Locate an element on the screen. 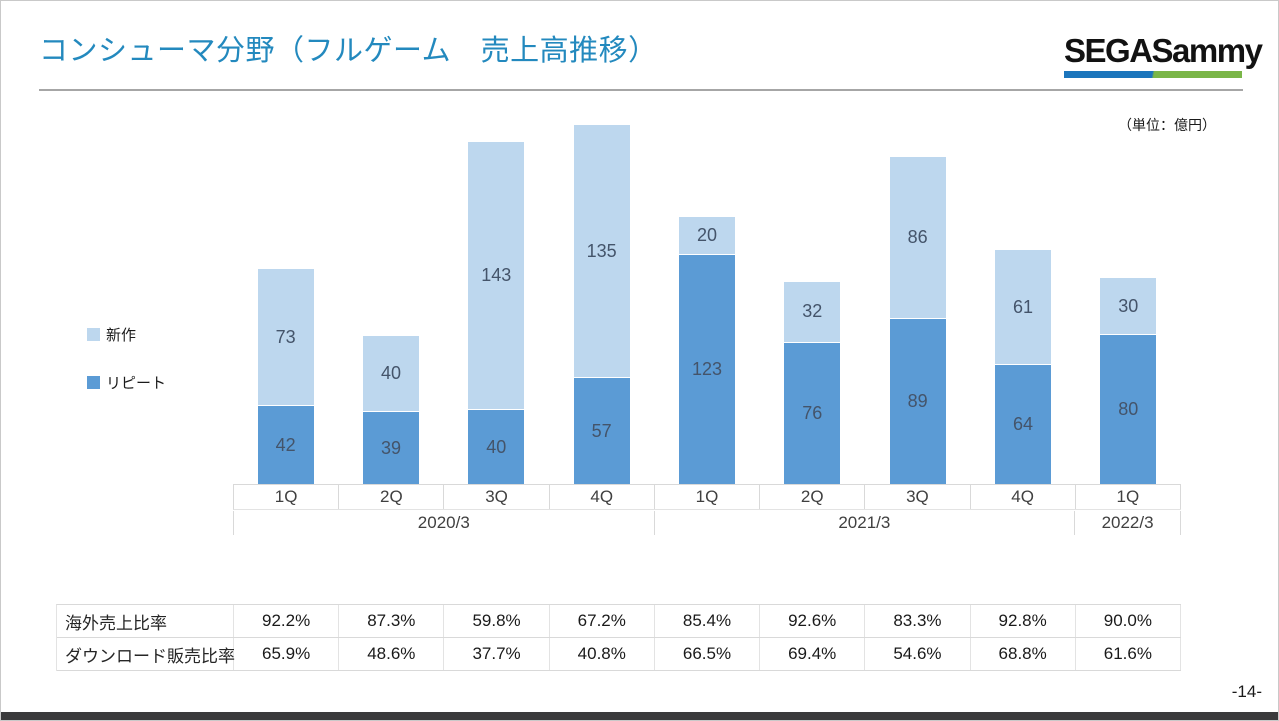  bar-column-9: 30 80 is located at coordinates (1128, 292).